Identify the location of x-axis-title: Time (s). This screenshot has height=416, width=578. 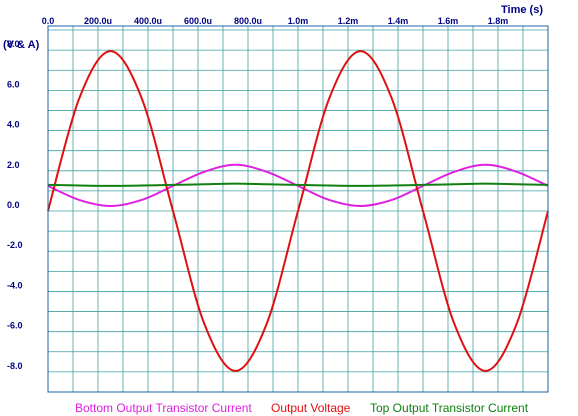
(522, 10).